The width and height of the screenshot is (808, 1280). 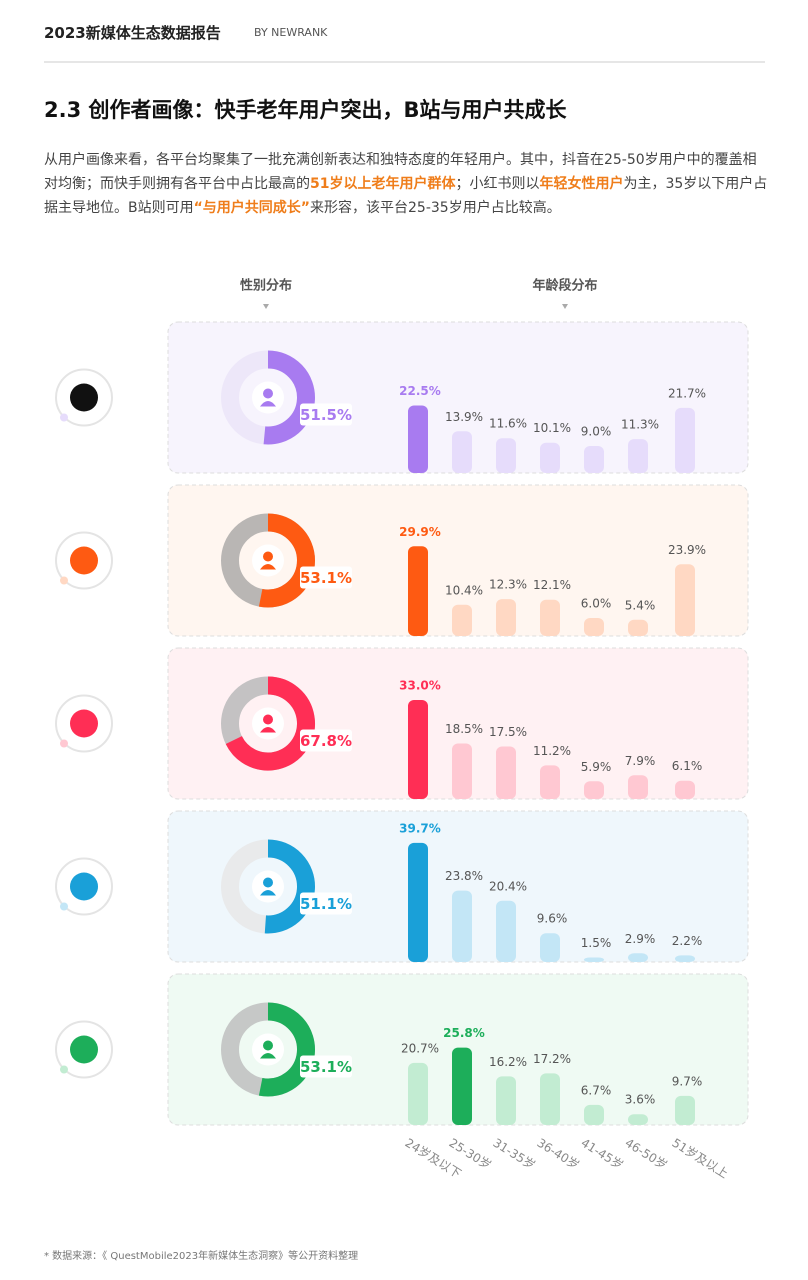 I want to click on donut-label: 53.1%, so click(x=326, y=1067).